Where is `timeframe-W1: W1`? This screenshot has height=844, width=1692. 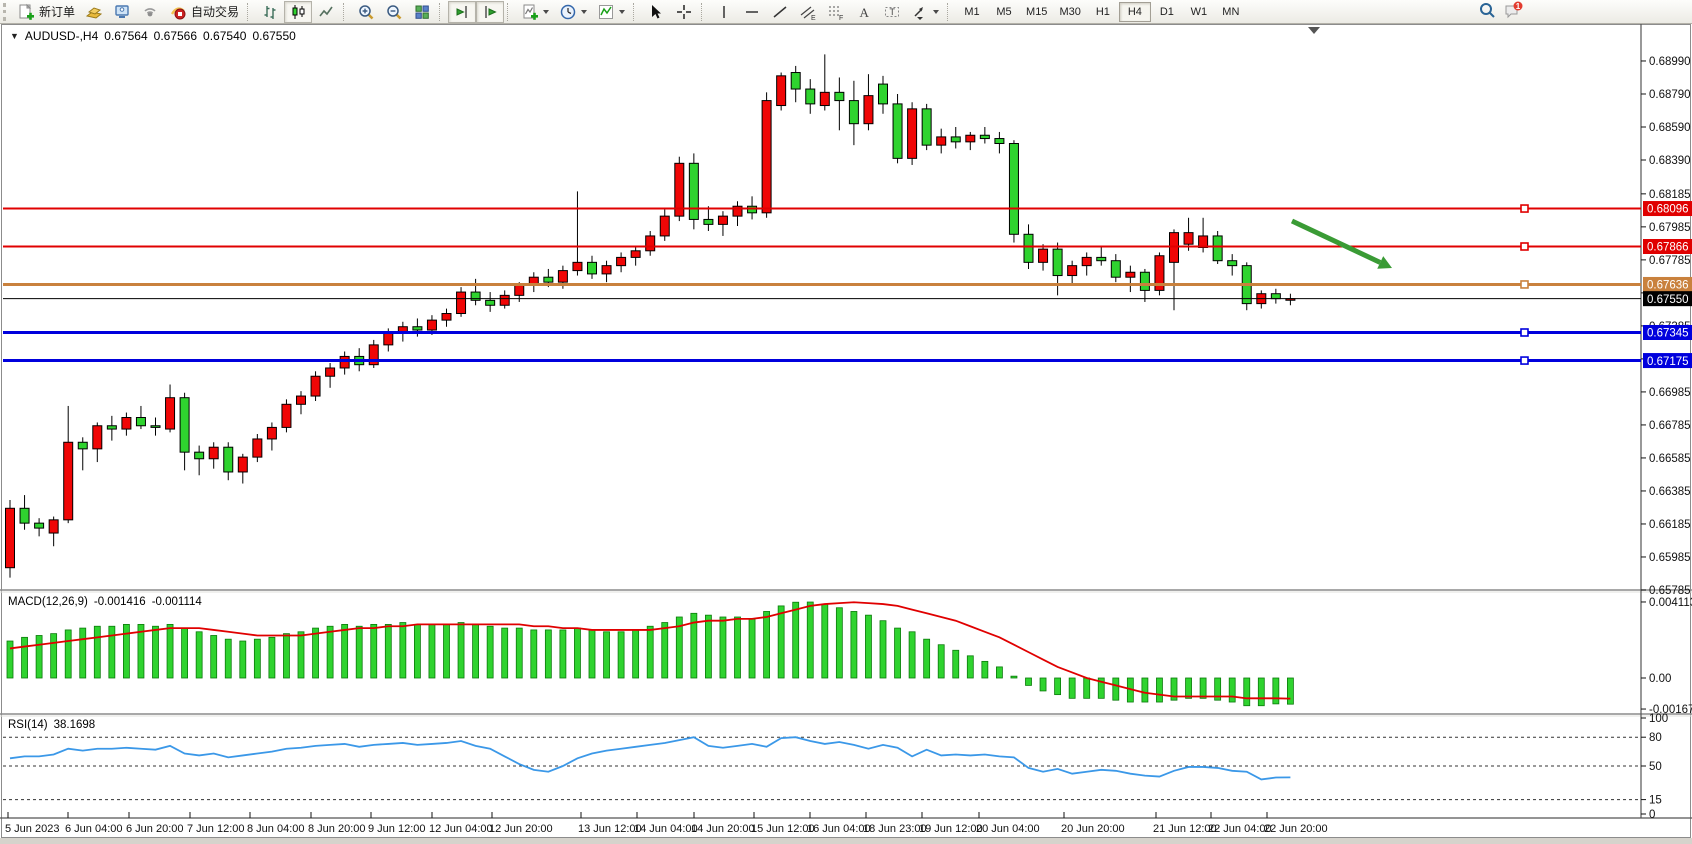 timeframe-W1: W1 is located at coordinates (1199, 12).